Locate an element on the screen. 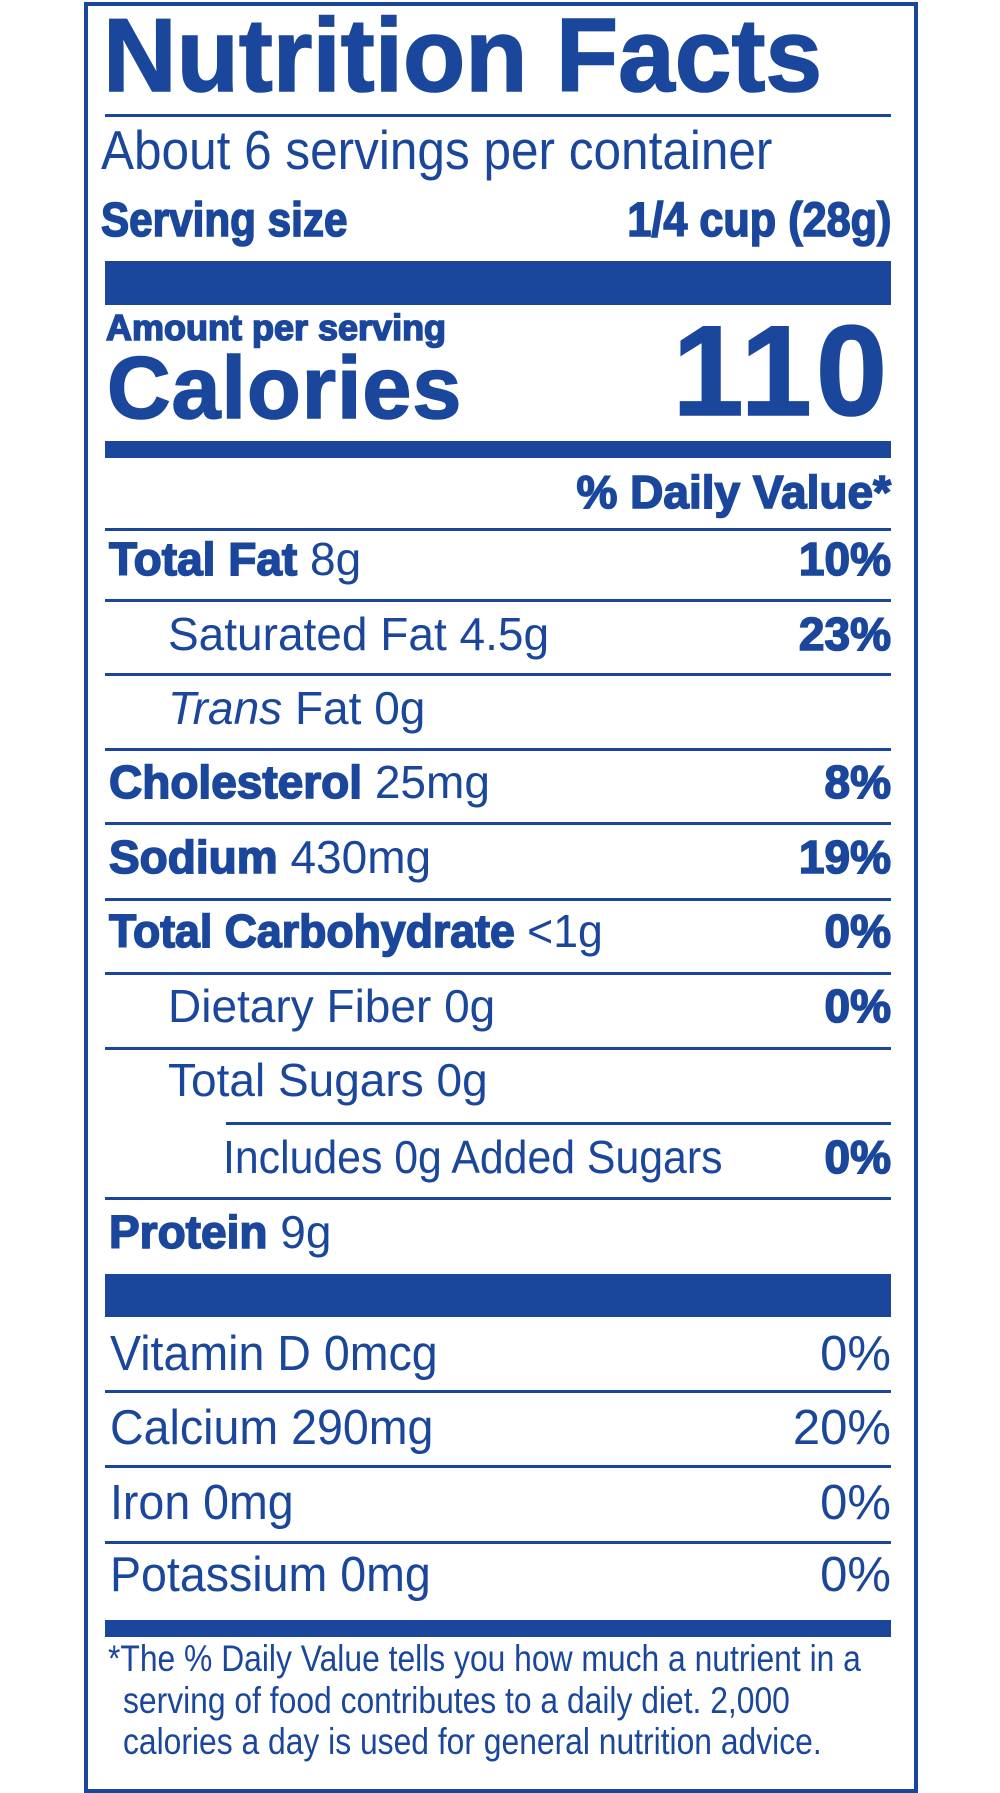  vitamin-label: Calcium 290mg is located at coordinates (272, 1428).